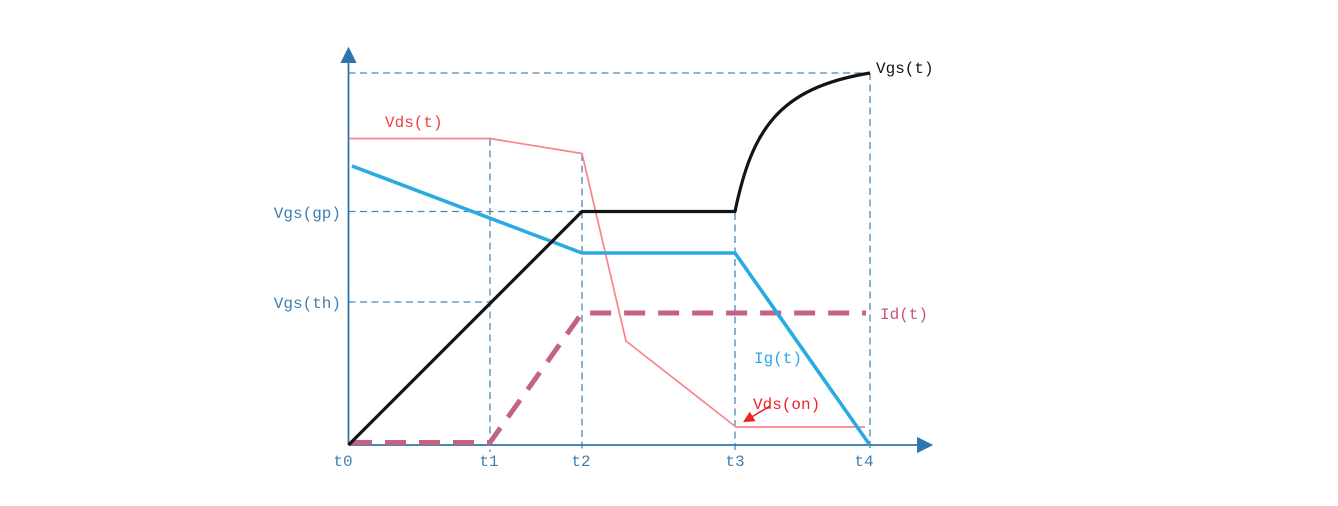 The height and width of the screenshot is (506, 1338). What do you see at coordinates (734, 462) in the screenshot?
I see `tick-label-t3: t3` at bounding box center [734, 462].